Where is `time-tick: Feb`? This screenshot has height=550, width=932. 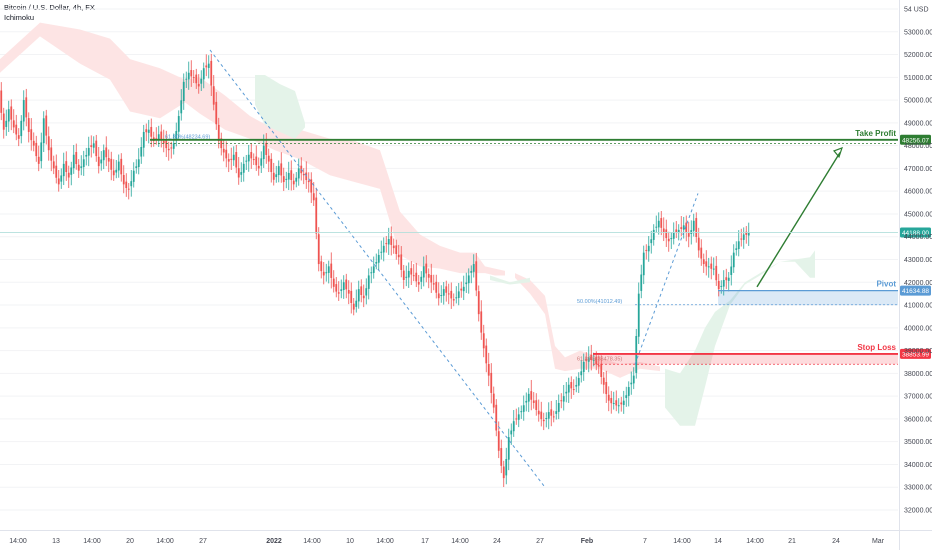
time-tick: Feb is located at coordinates (587, 541).